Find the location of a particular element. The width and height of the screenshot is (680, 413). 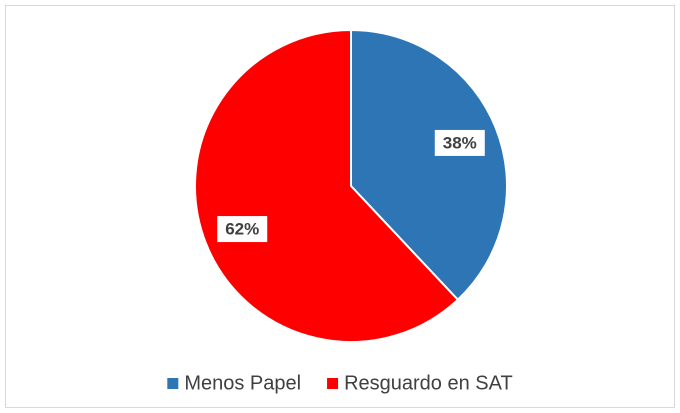

data-label: 62% is located at coordinates (242, 229).